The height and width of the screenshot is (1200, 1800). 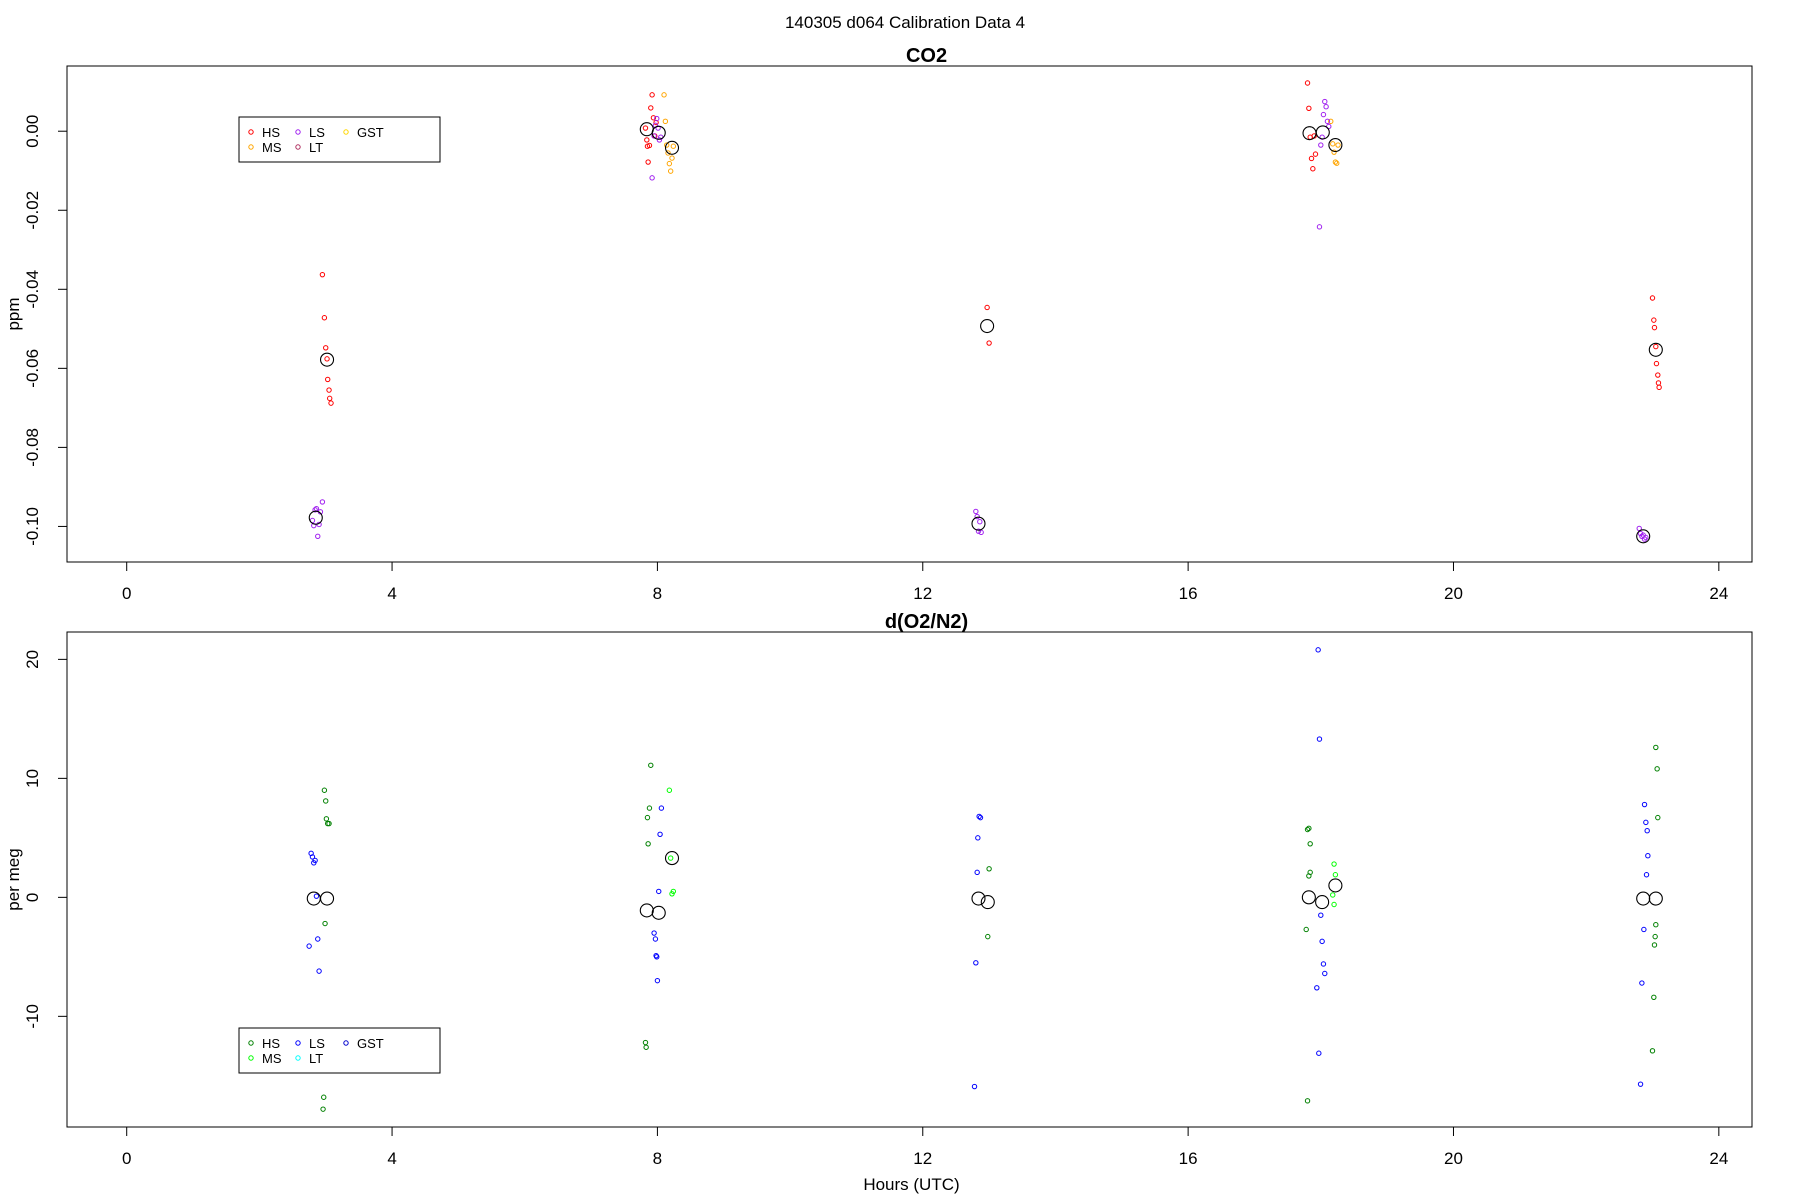 What do you see at coordinates (32, 447) in the screenshot?
I see `co2-y-tick-label: -0.08` at bounding box center [32, 447].